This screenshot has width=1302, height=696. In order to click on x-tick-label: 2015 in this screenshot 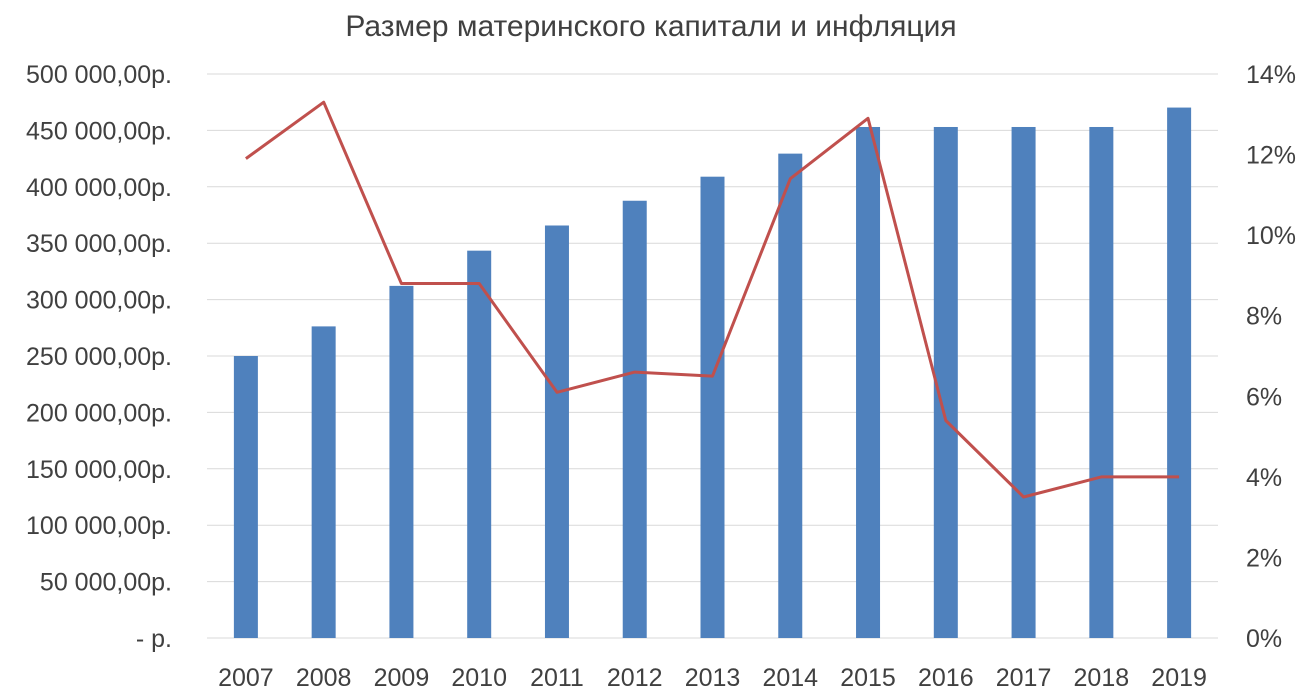, I will do `click(868, 678)`.